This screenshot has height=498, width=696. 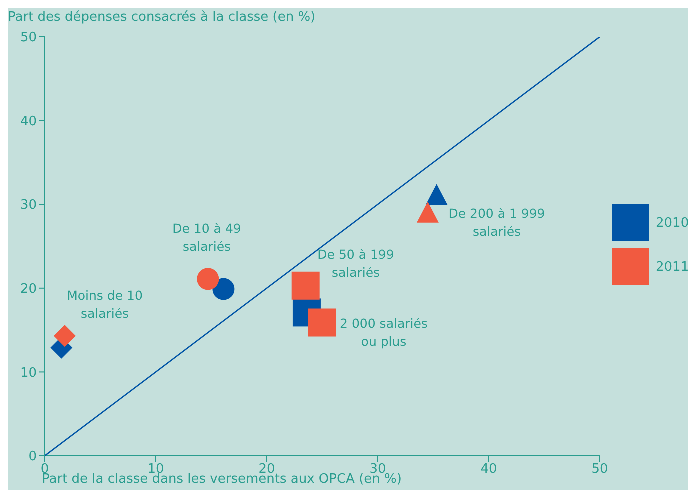 What do you see at coordinates (28, 373) in the screenshot?
I see `y-tick-label: 10` at bounding box center [28, 373].